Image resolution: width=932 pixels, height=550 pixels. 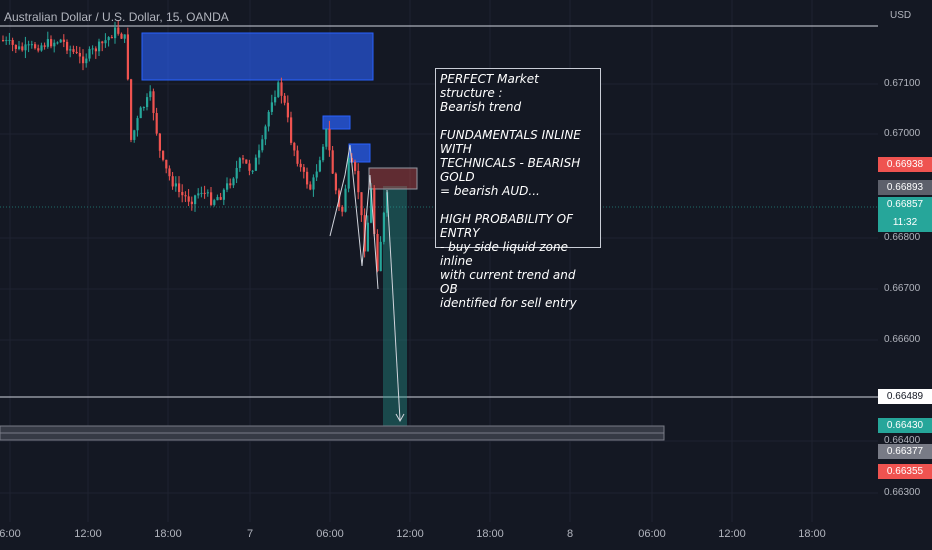 I want to click on price-label: 0.66400, so click(x=902, y=440).